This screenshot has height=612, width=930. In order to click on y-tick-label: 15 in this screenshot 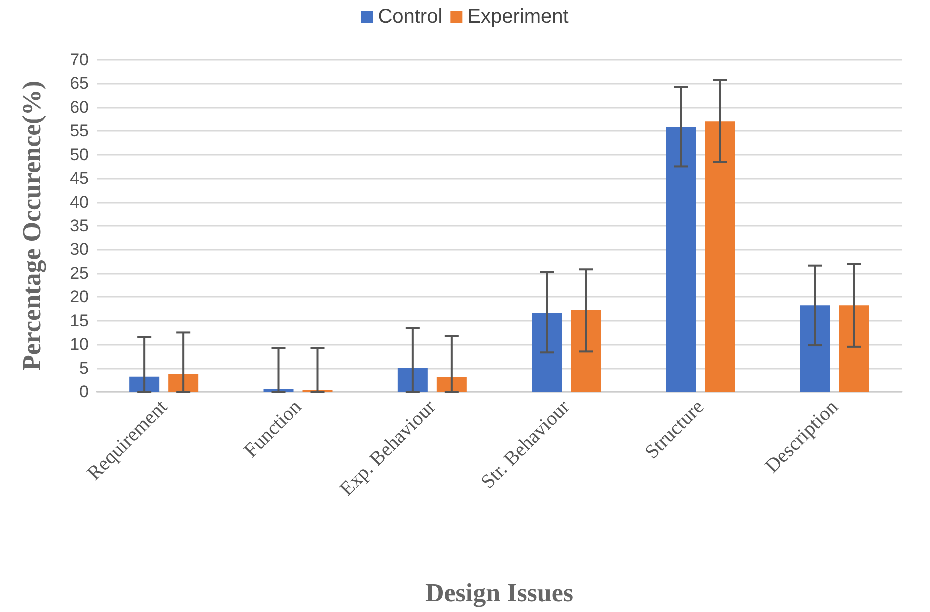, I will do `click(79, 320)`.